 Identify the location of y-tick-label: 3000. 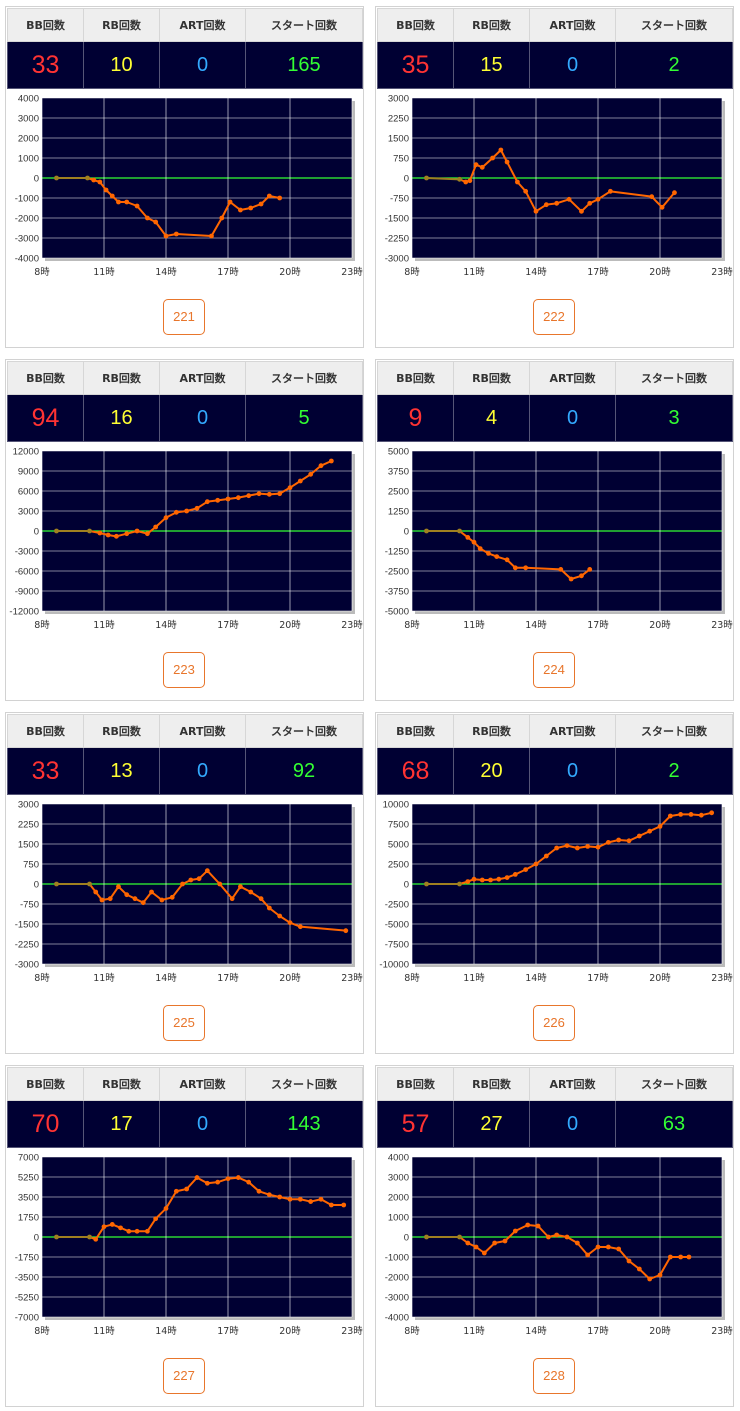
(28, 805).